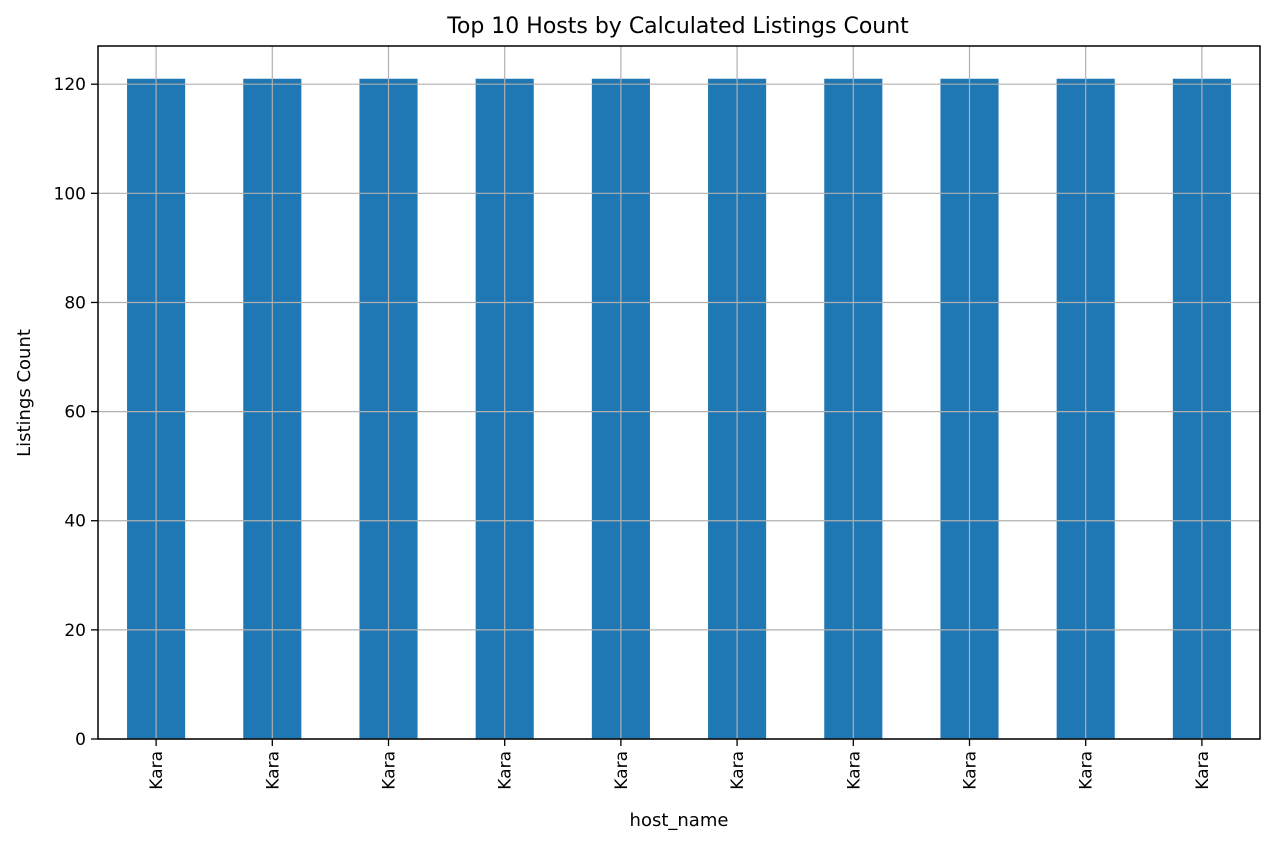  I want to click on y-tick-label: 120, so click(70, 85).